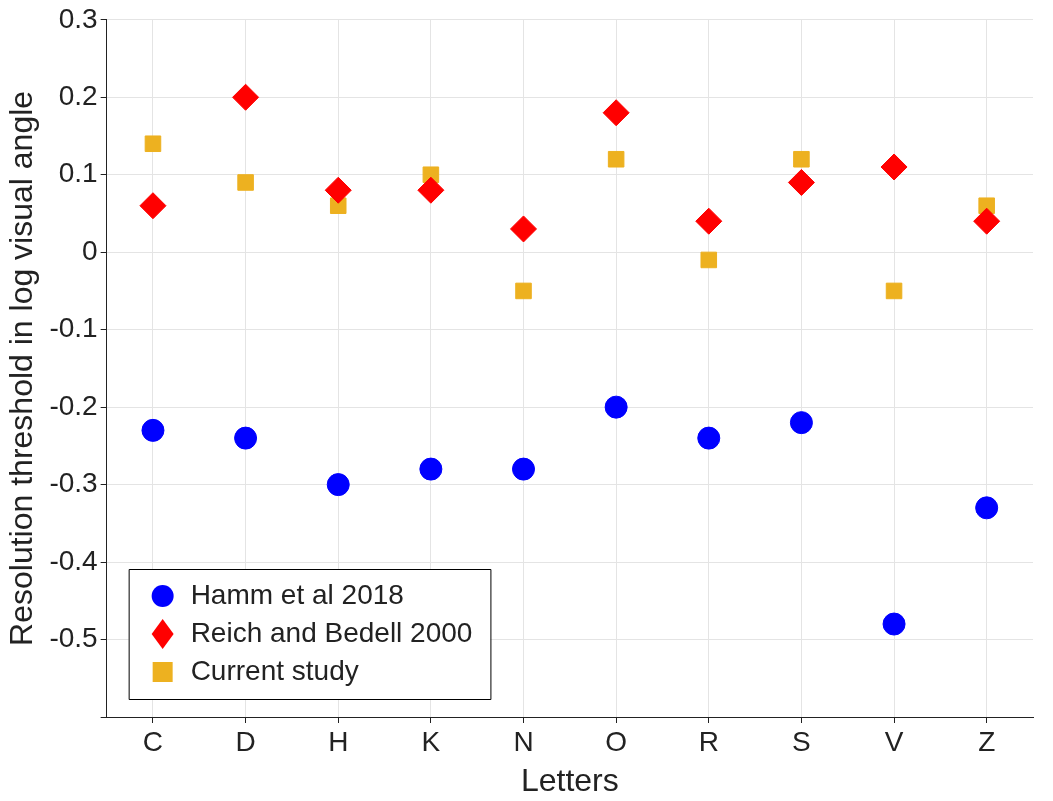 Image resolution: width=1053 pixels, height=801 pixels. I want to click on y-tick-label: 0.2, so click(78, 95).